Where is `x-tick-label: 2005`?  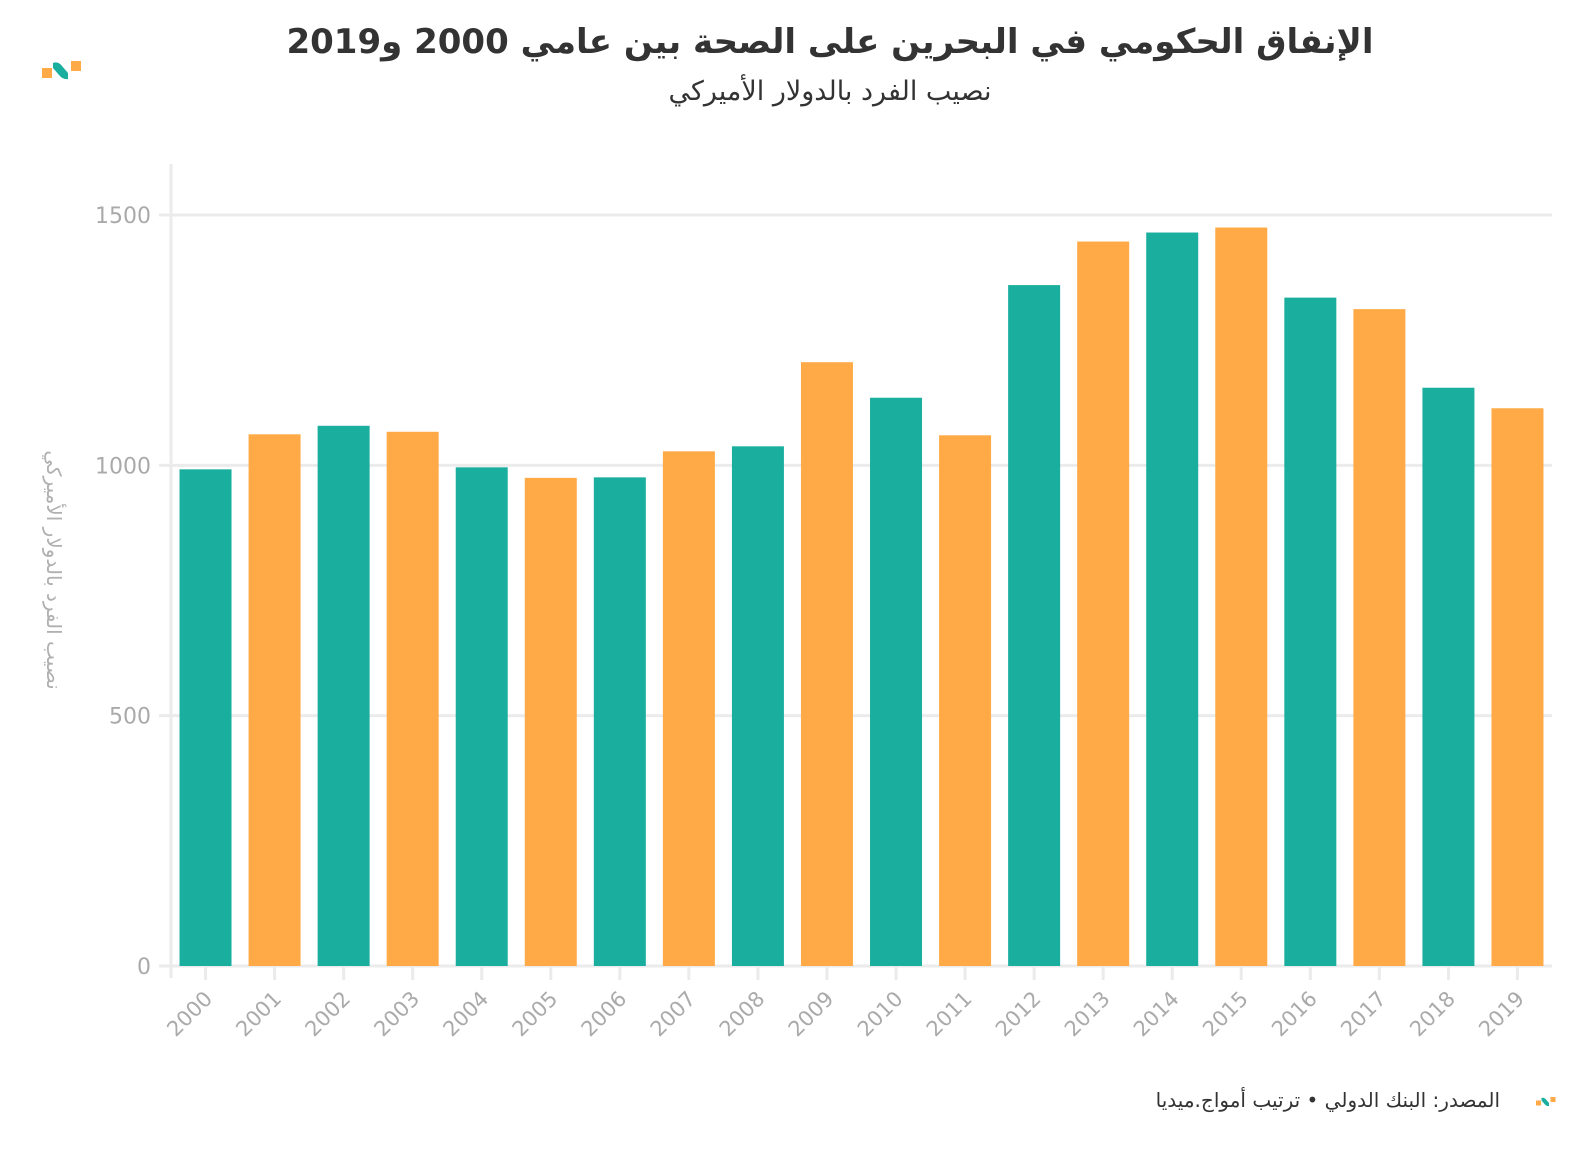
x-tick-label: 2005 is located at coordinates (535, 1014).